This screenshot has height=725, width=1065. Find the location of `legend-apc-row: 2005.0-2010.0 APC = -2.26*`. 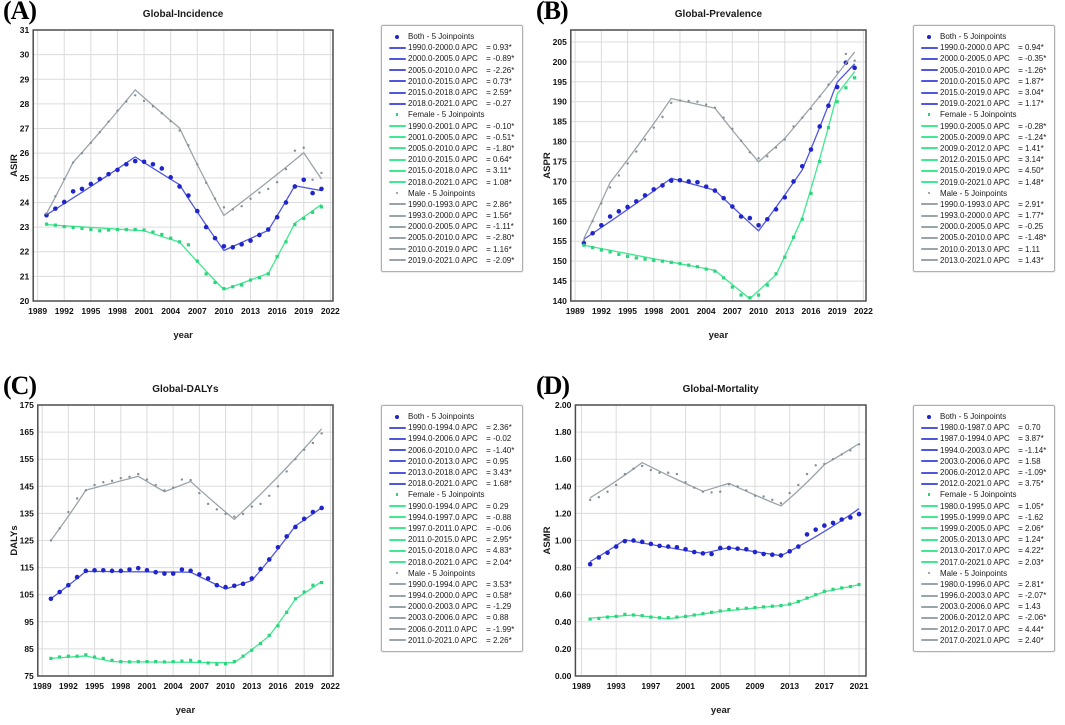

legend-apc-row: 2005.0-2010.0 APC = -2.26* is located at coordinates (452, 70).